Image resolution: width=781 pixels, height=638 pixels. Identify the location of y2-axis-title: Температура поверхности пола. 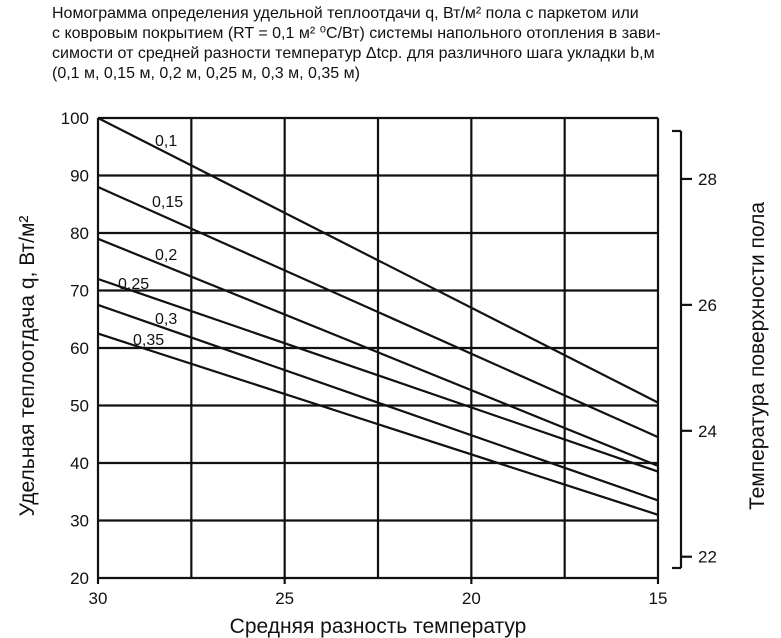
(757, 356).